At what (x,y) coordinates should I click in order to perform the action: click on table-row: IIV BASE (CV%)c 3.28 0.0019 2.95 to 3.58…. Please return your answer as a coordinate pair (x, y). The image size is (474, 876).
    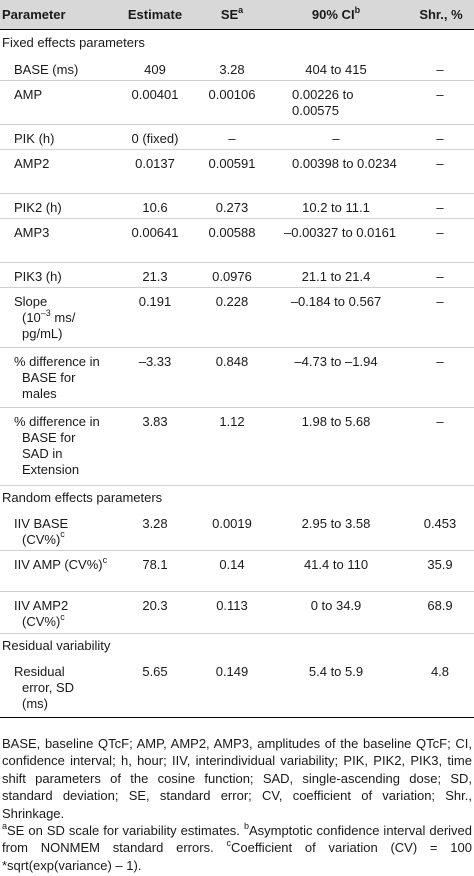
    Looking at the image, I should click on (237, 530).